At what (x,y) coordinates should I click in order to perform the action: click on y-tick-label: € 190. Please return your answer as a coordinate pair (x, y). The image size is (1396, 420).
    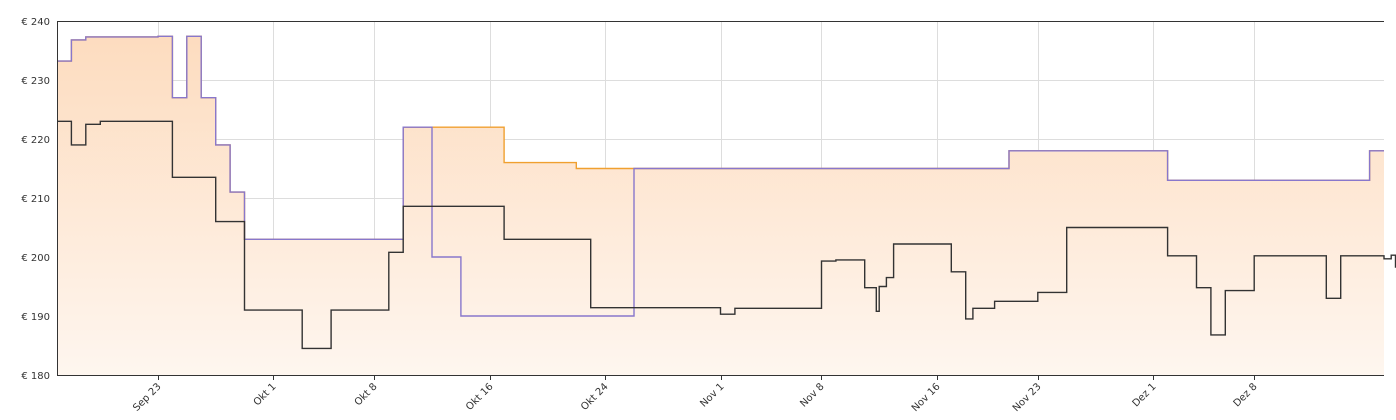
    Looking at the image, I should click on (35, 317).